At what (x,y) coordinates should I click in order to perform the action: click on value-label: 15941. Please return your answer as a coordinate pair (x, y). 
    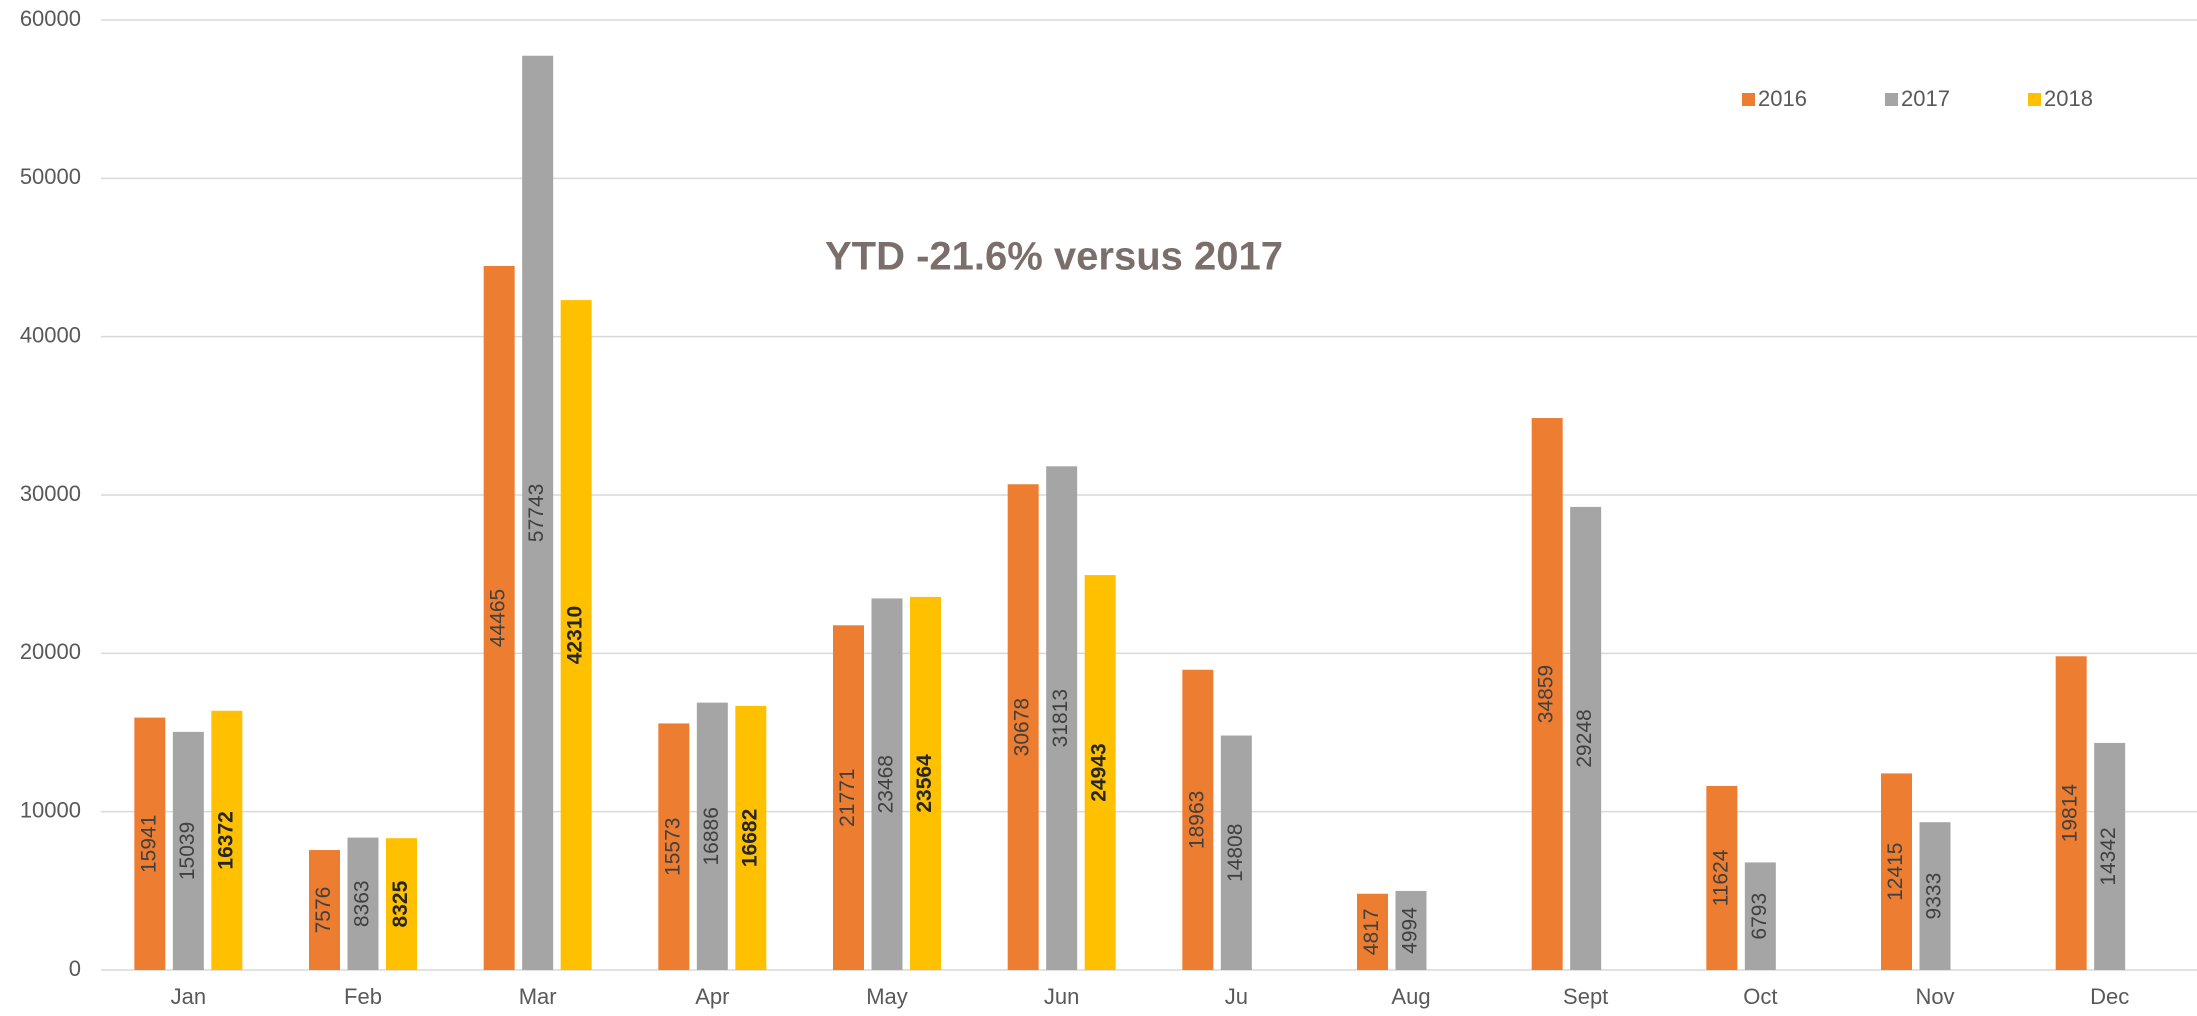
    Looking at the image, I should click on (148, 844).